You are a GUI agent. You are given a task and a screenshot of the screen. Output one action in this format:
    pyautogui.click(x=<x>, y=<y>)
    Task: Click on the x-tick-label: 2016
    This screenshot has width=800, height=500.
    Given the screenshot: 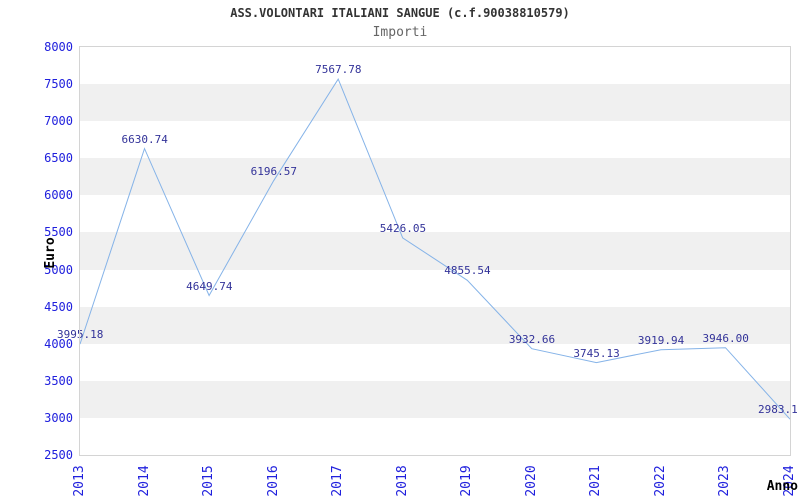 What is the action you would take?
    pyautogui.click(x=273, y=481)
    